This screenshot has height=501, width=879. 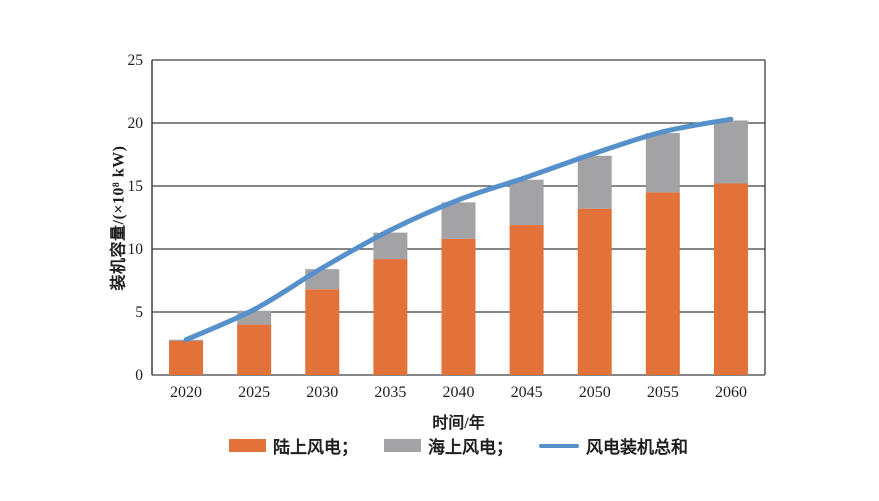 What do you see at coordinates (527, 392) in the screenshot?
I see `x-tick-label-2045: 2045` at bounding box center [527, 392].